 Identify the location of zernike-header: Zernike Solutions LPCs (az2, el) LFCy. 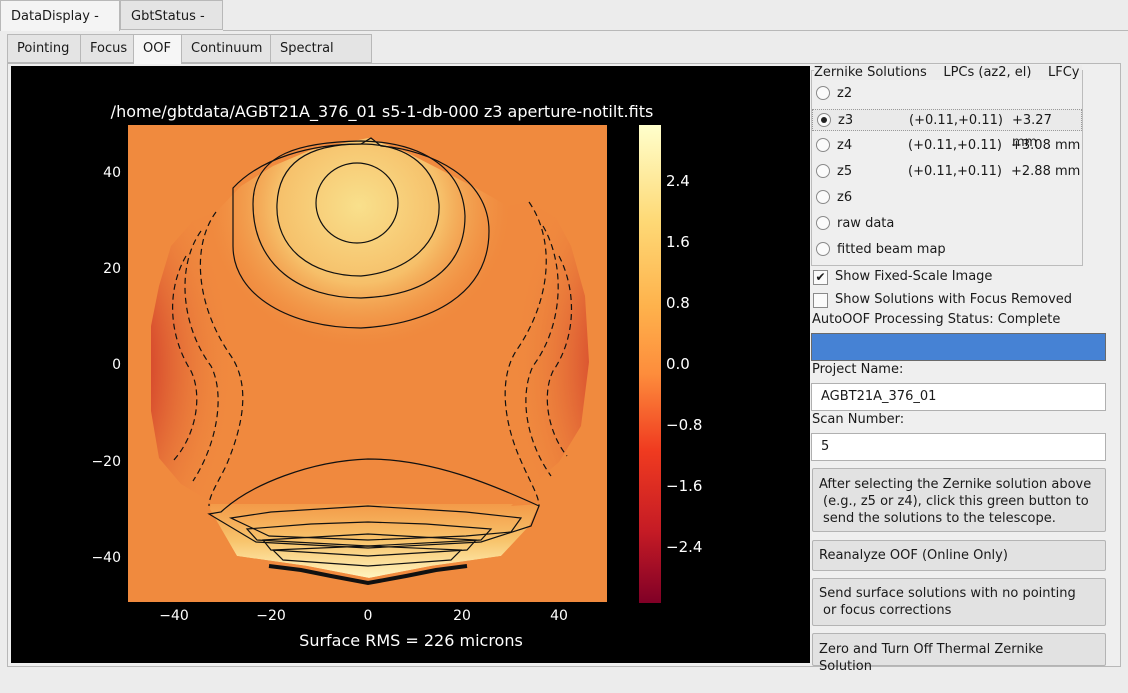
(948, 72).